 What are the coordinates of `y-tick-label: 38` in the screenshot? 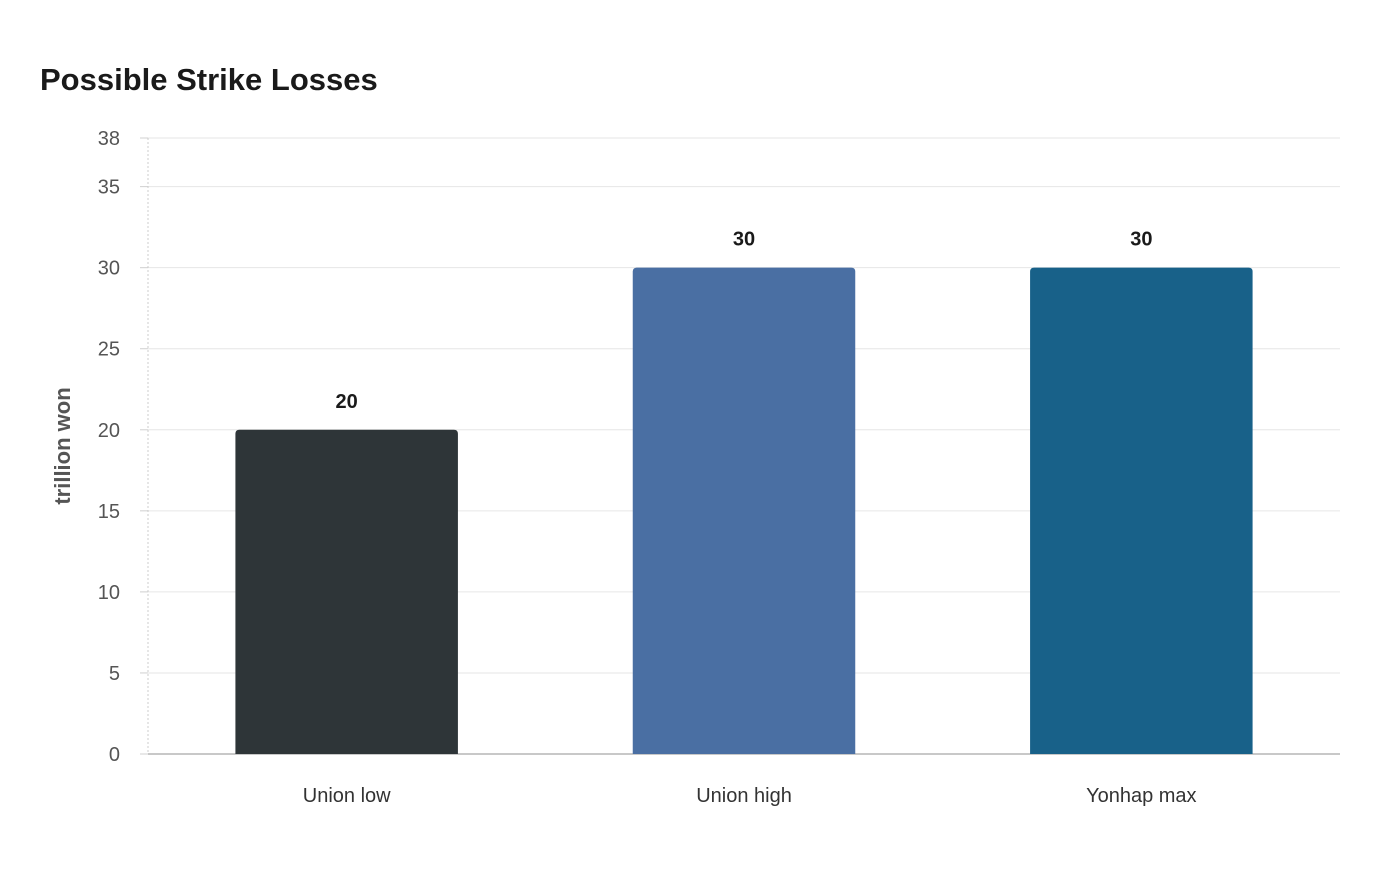 It's located at (109, 139).